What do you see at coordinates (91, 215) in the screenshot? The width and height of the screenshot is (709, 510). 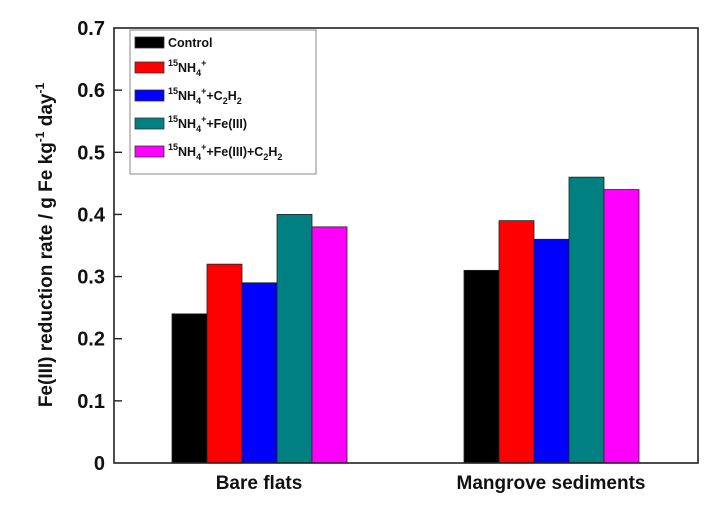 I see `y-tick-label: 0.4` at bounding box center [91, 215].